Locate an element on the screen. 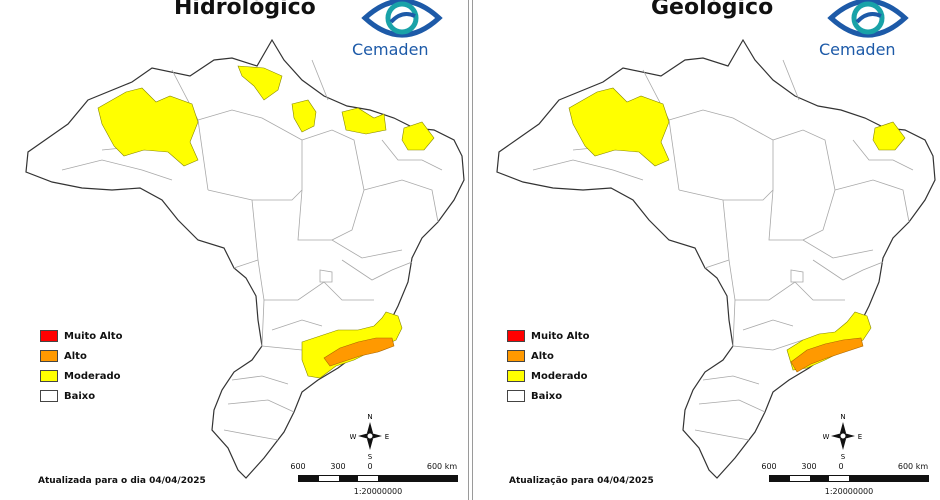  risk-area-roraima is located at coordinates (260, 83).